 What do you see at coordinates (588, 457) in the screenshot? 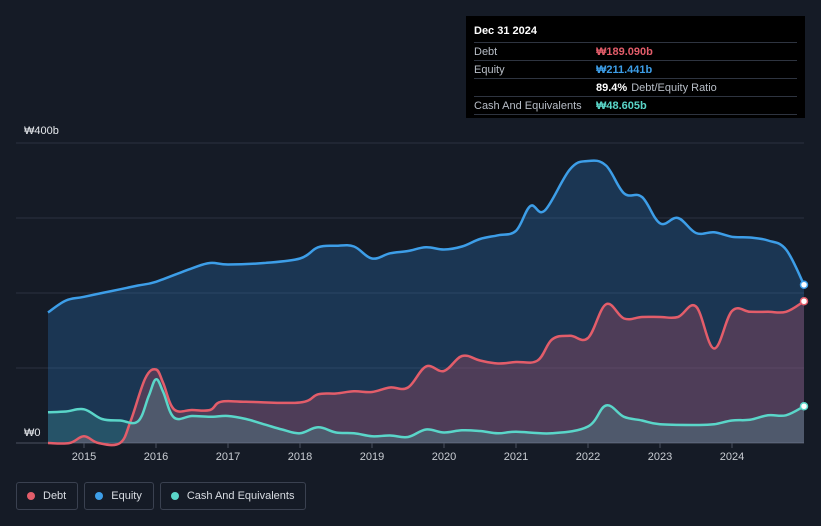
I see `x-tick-label: 2022` at bounding box center [588, 457].